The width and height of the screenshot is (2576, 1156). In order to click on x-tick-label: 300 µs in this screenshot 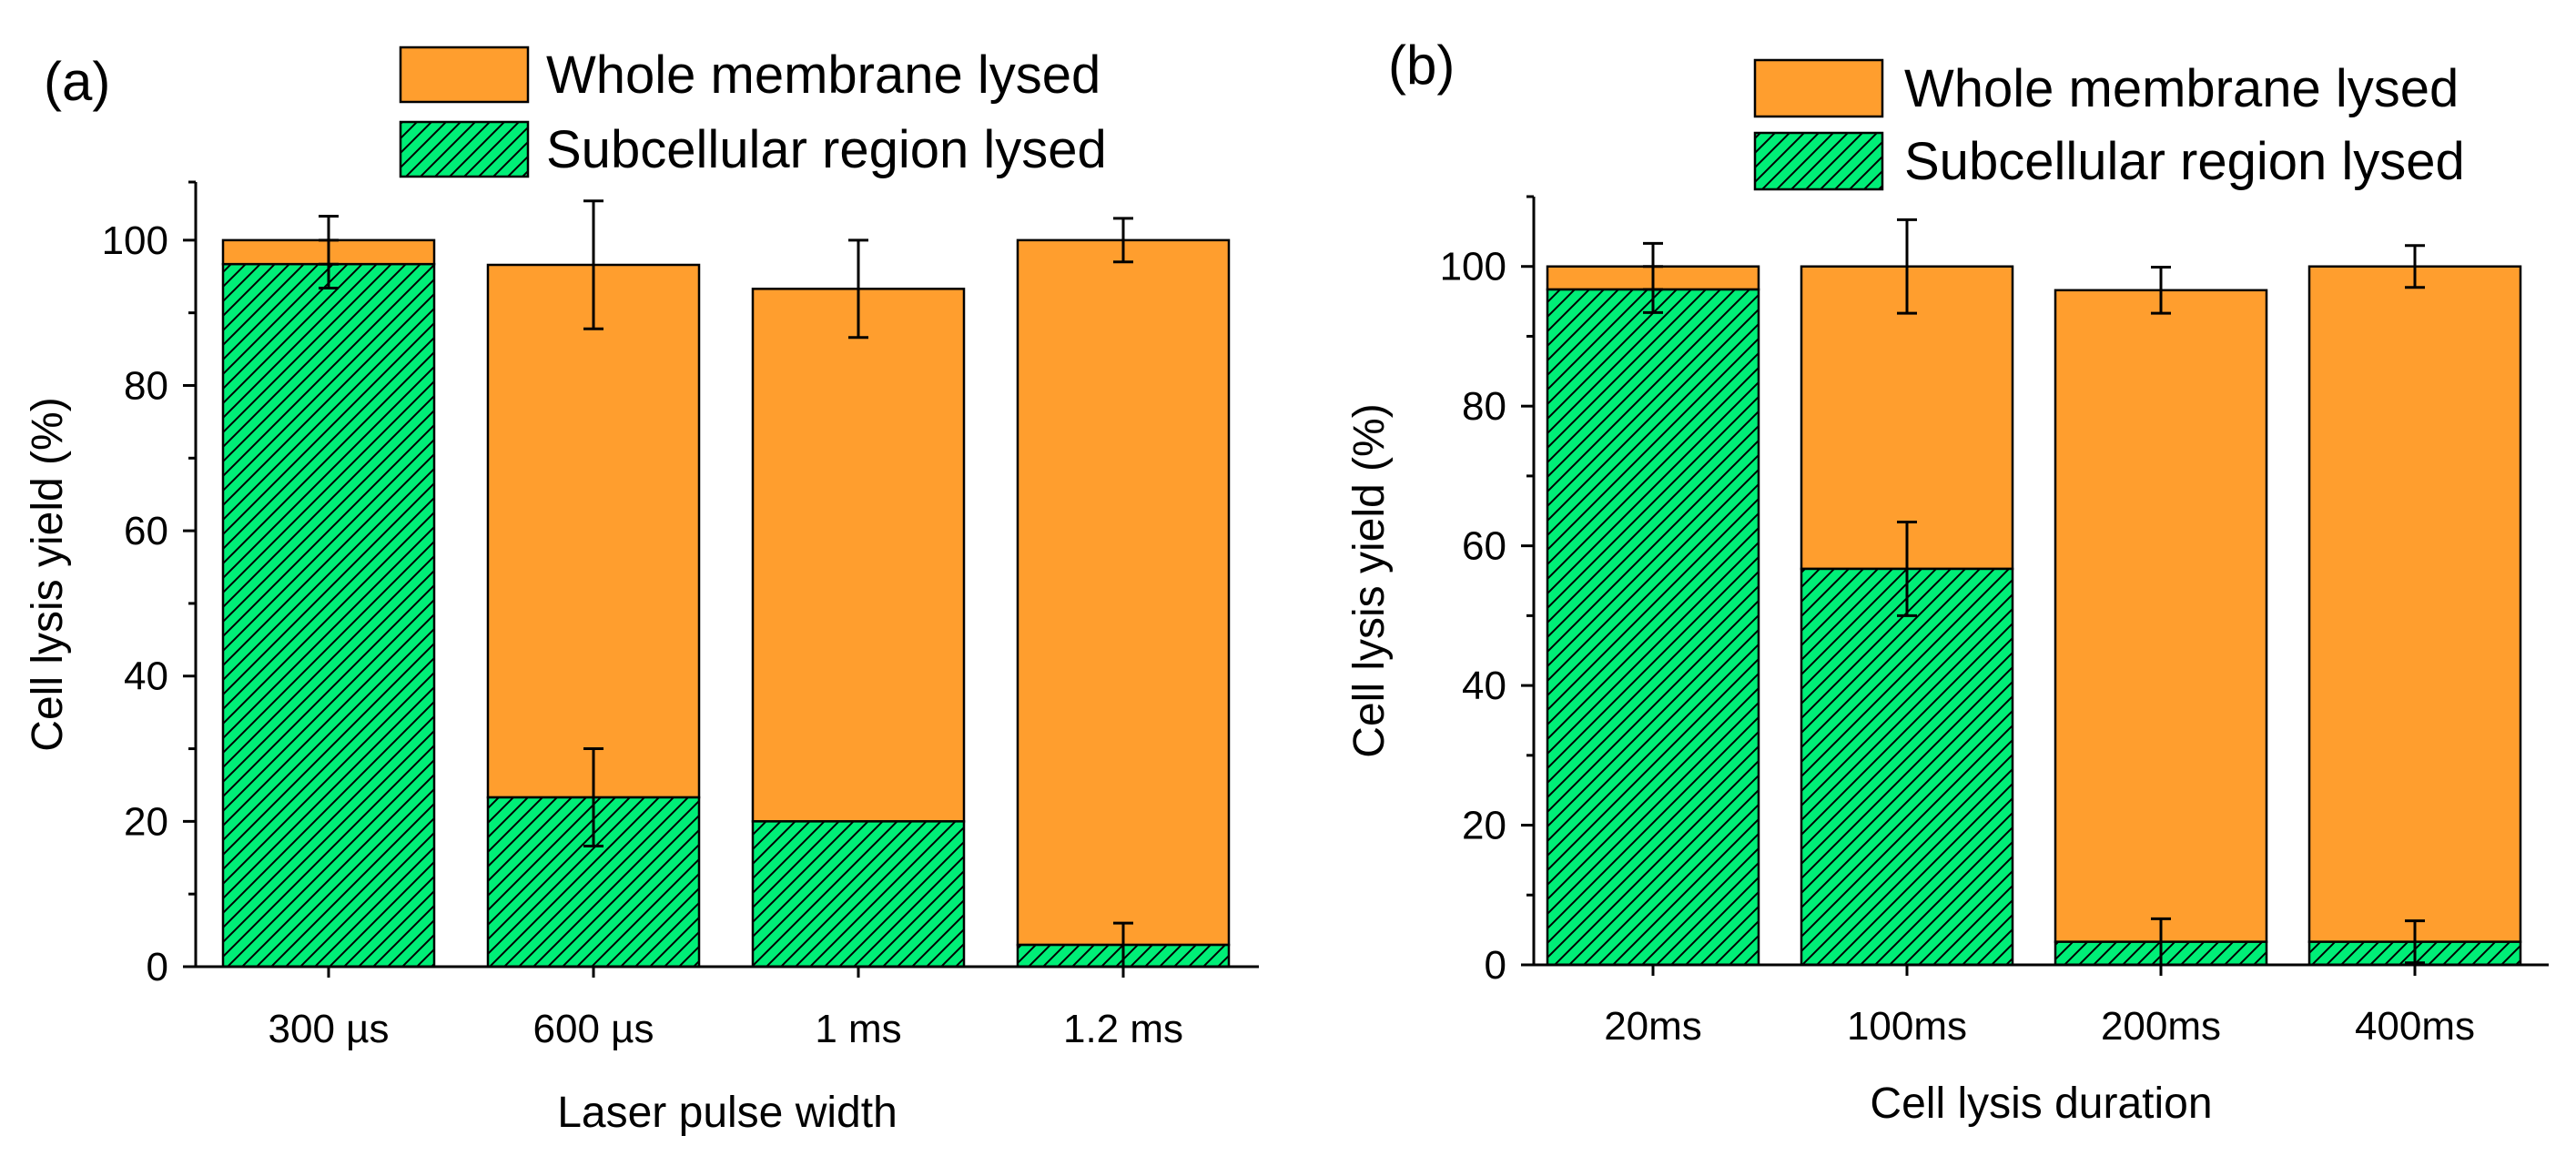, I will do `click(329, 1029)`.